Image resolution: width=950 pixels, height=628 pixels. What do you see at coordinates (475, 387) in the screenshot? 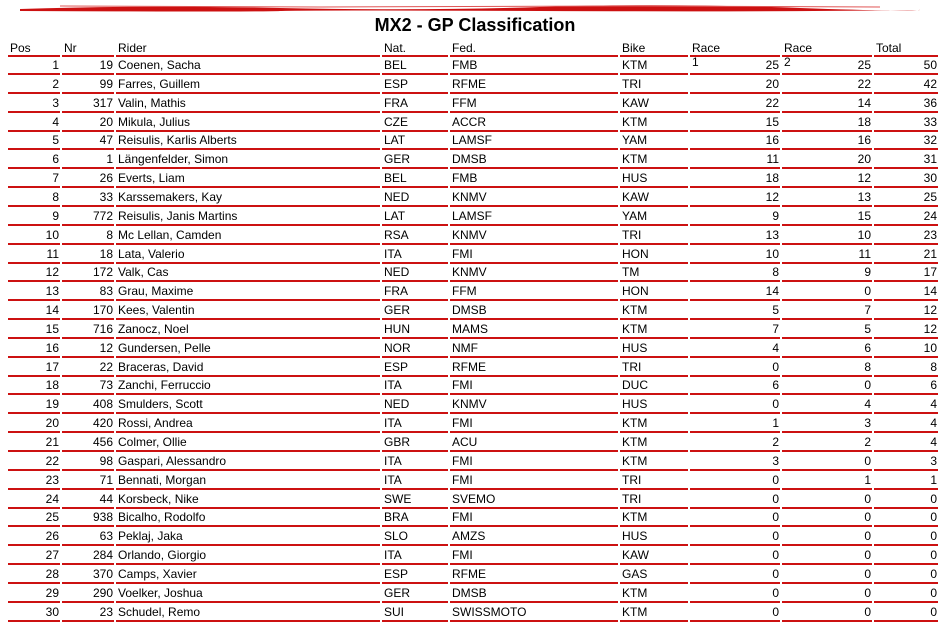
I see `table-row: 18 73 Zanchi, Ferruccio ITA FMI DUC 6 0 6` at bounding box center [475, 387].